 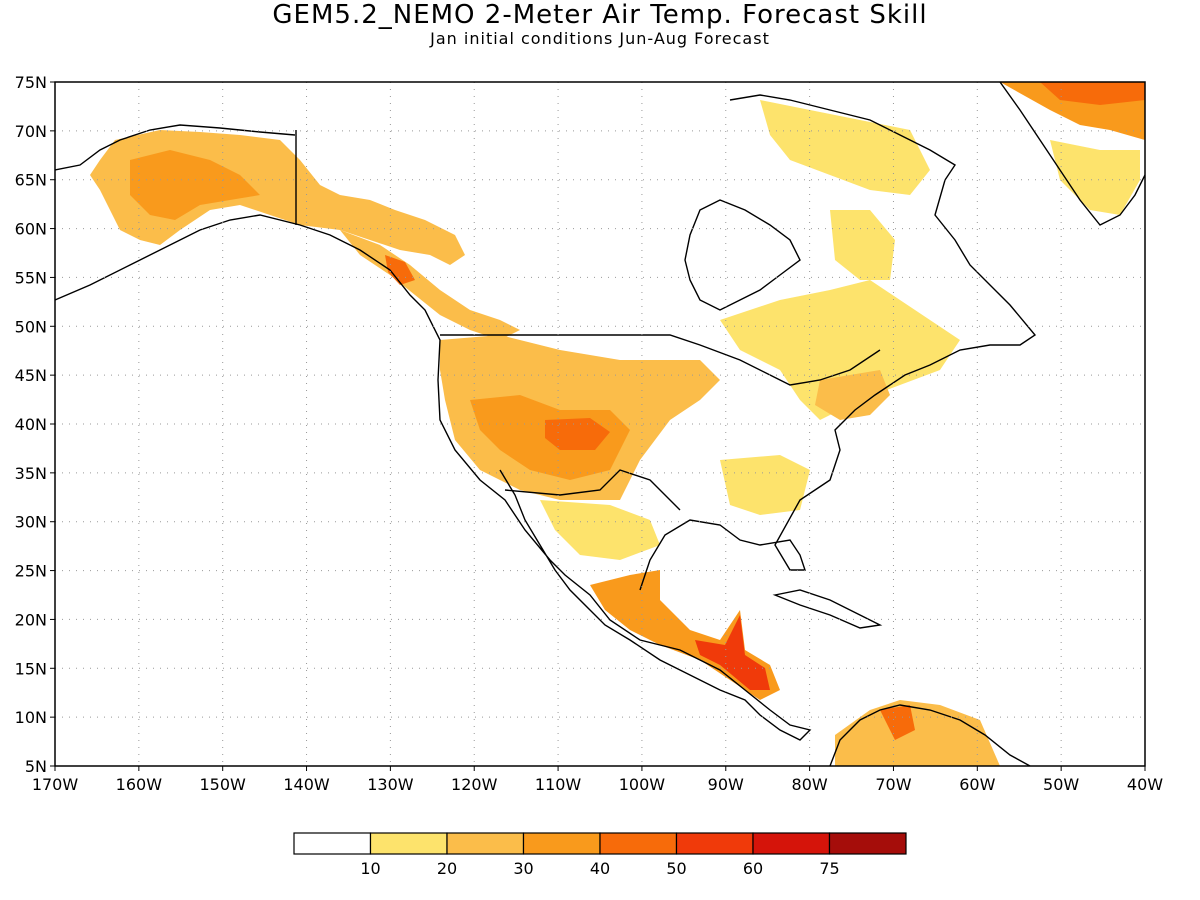 I want to click on legend-label: 10, so click(x=370, y=868).